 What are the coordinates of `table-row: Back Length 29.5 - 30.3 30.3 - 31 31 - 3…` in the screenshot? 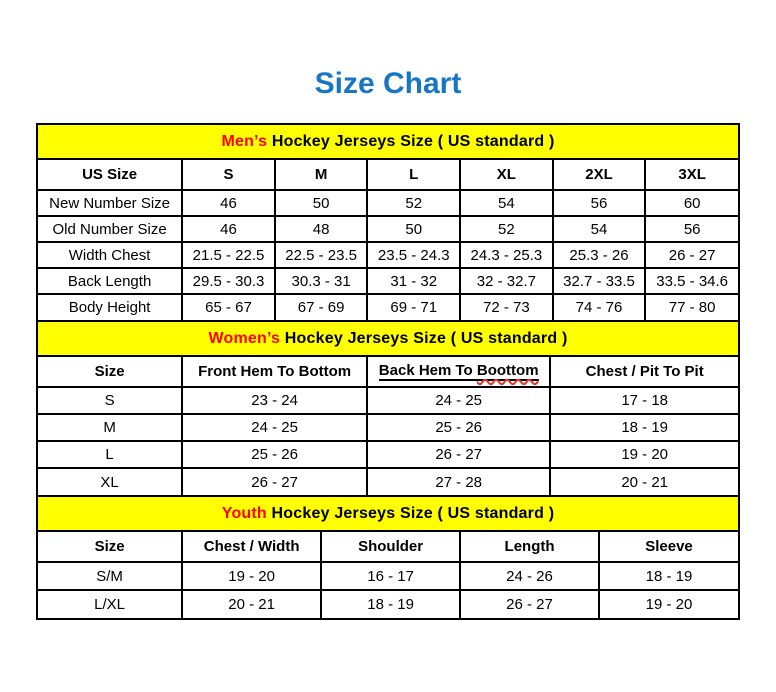 It's located at (387, 281).